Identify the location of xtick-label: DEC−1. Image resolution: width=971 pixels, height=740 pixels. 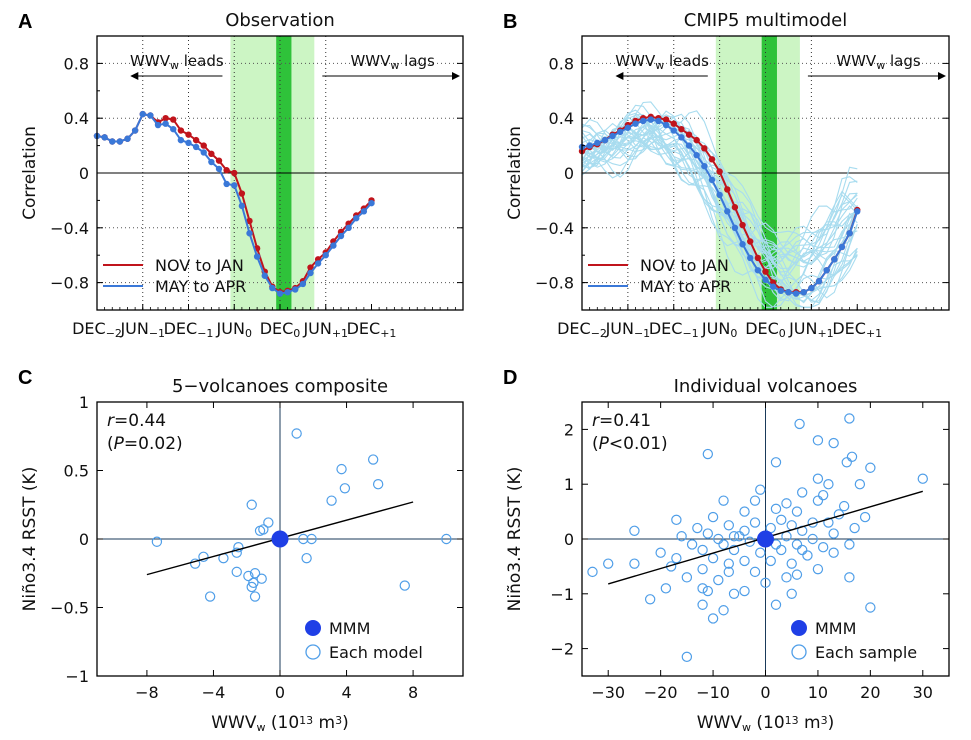
(674, 329).